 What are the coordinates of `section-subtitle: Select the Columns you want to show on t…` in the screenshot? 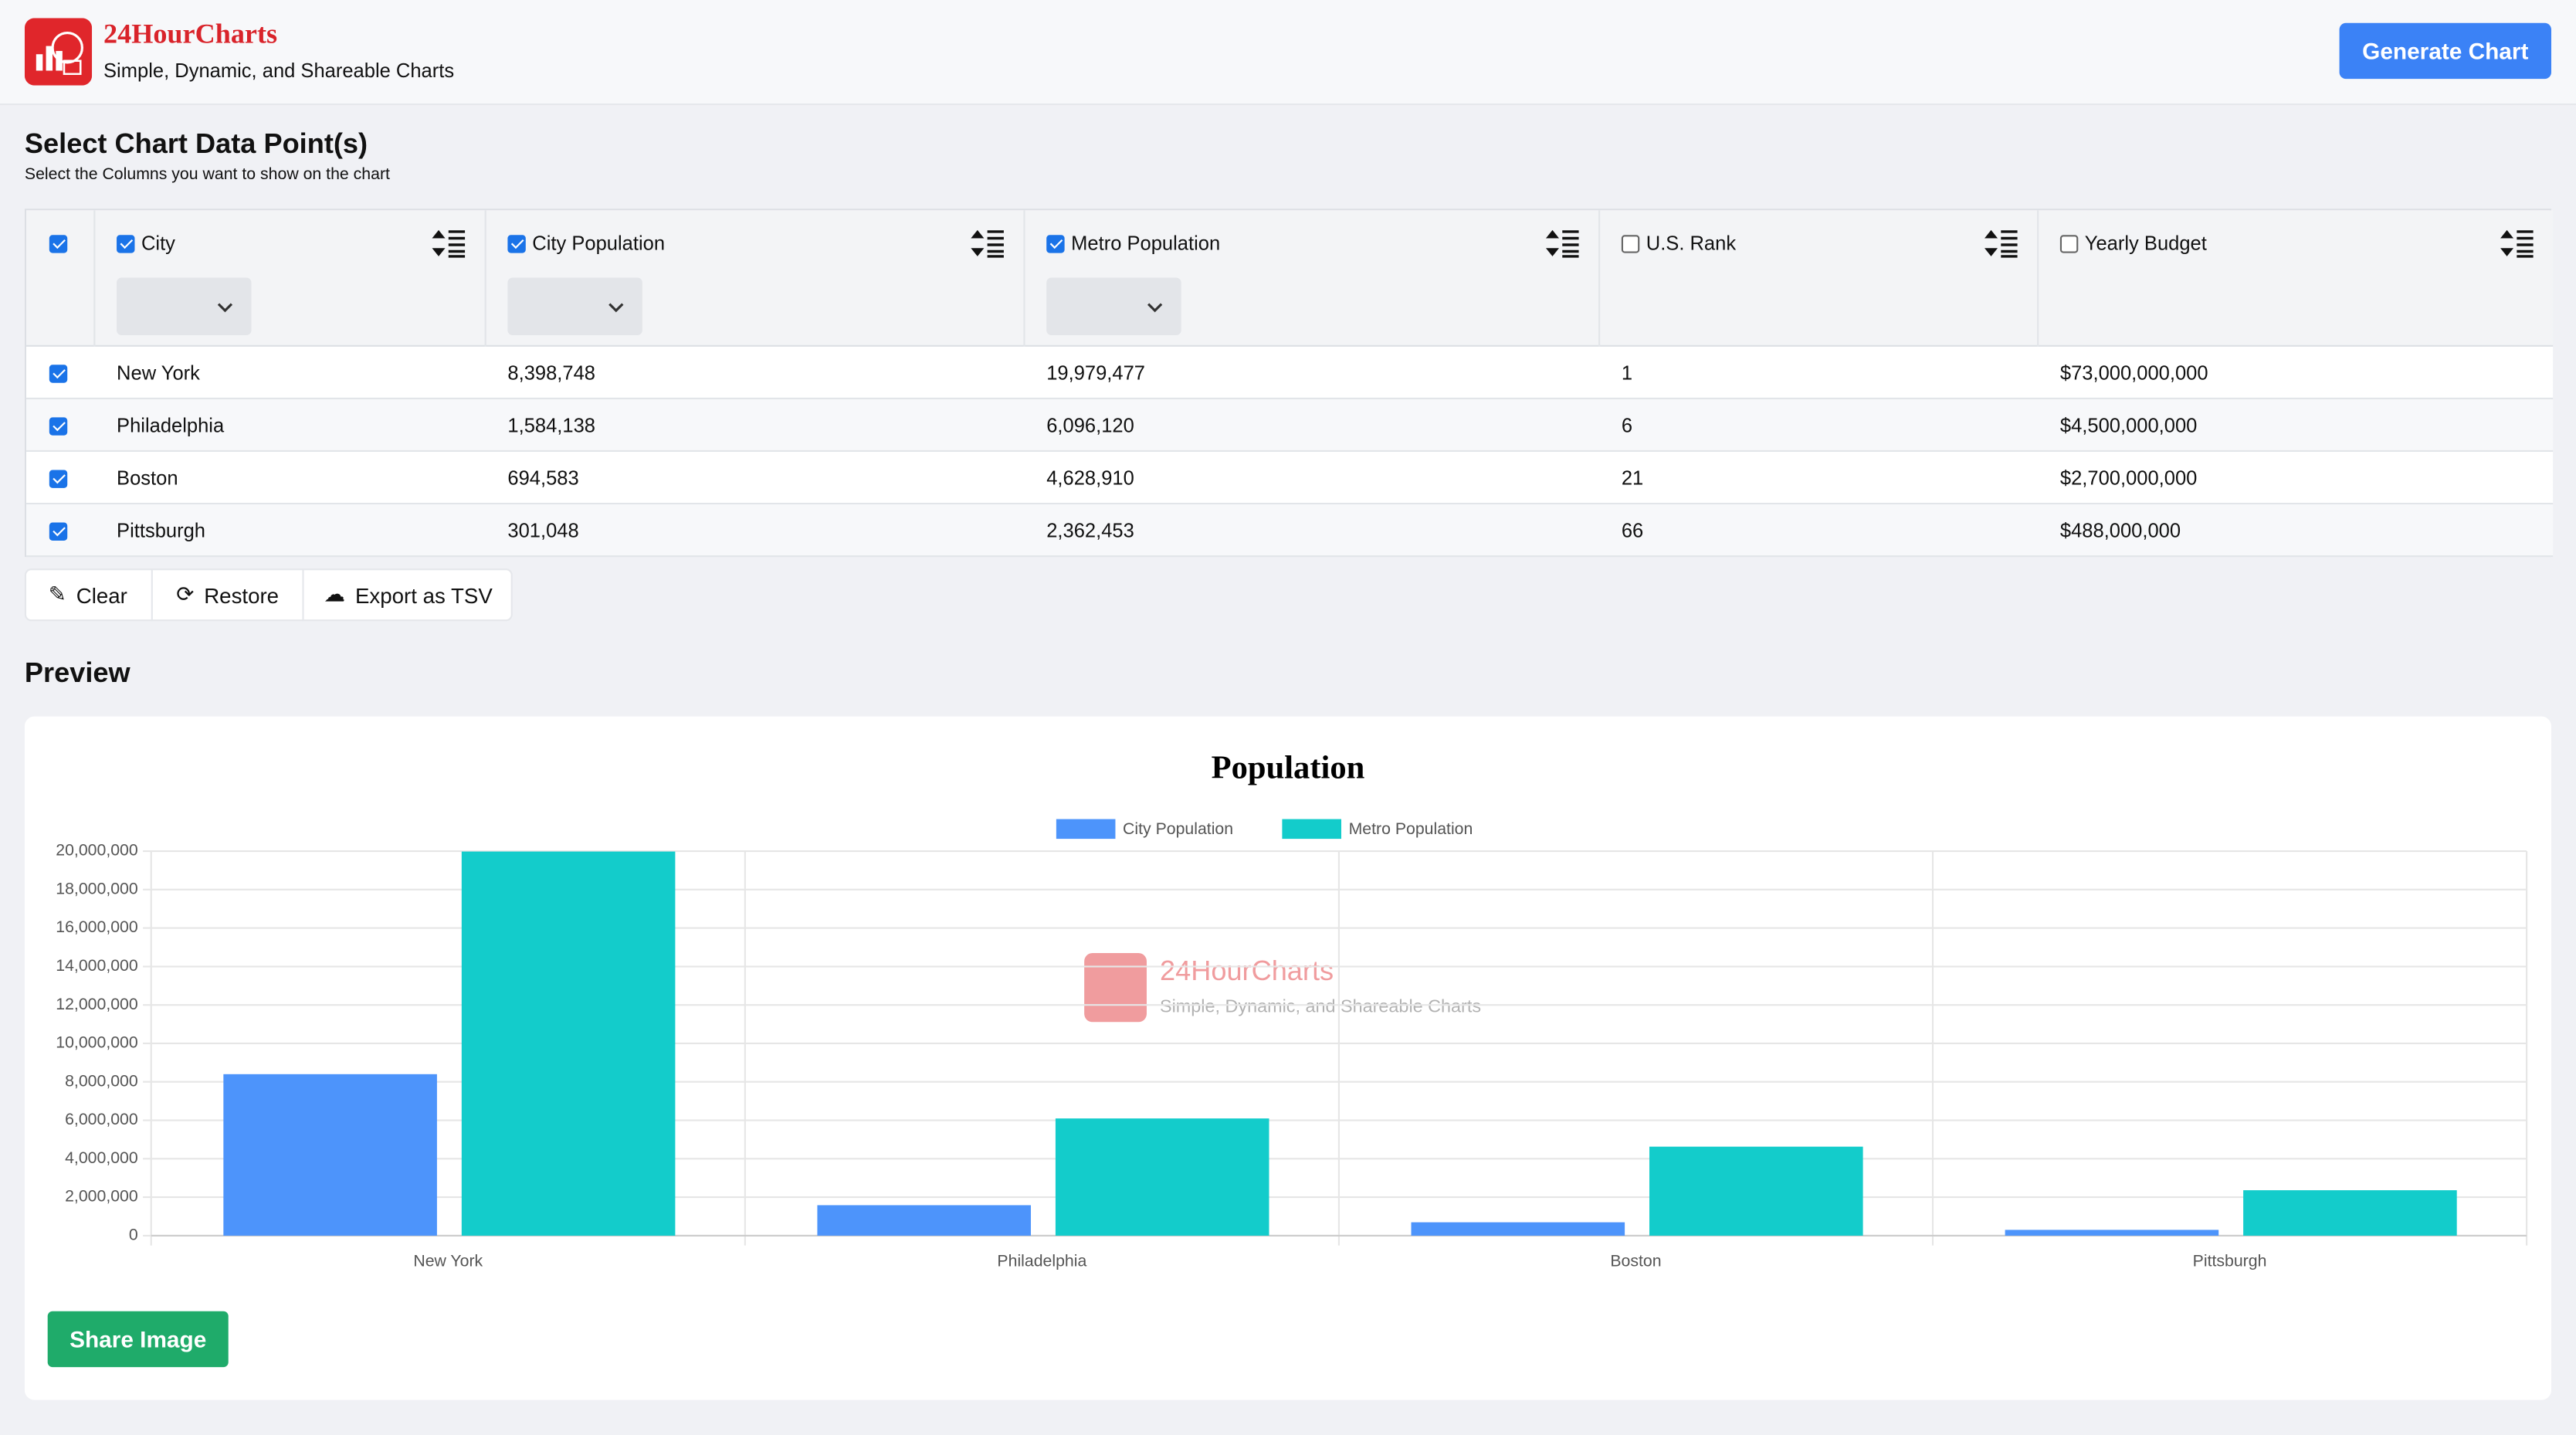 It's located at (207, 175).